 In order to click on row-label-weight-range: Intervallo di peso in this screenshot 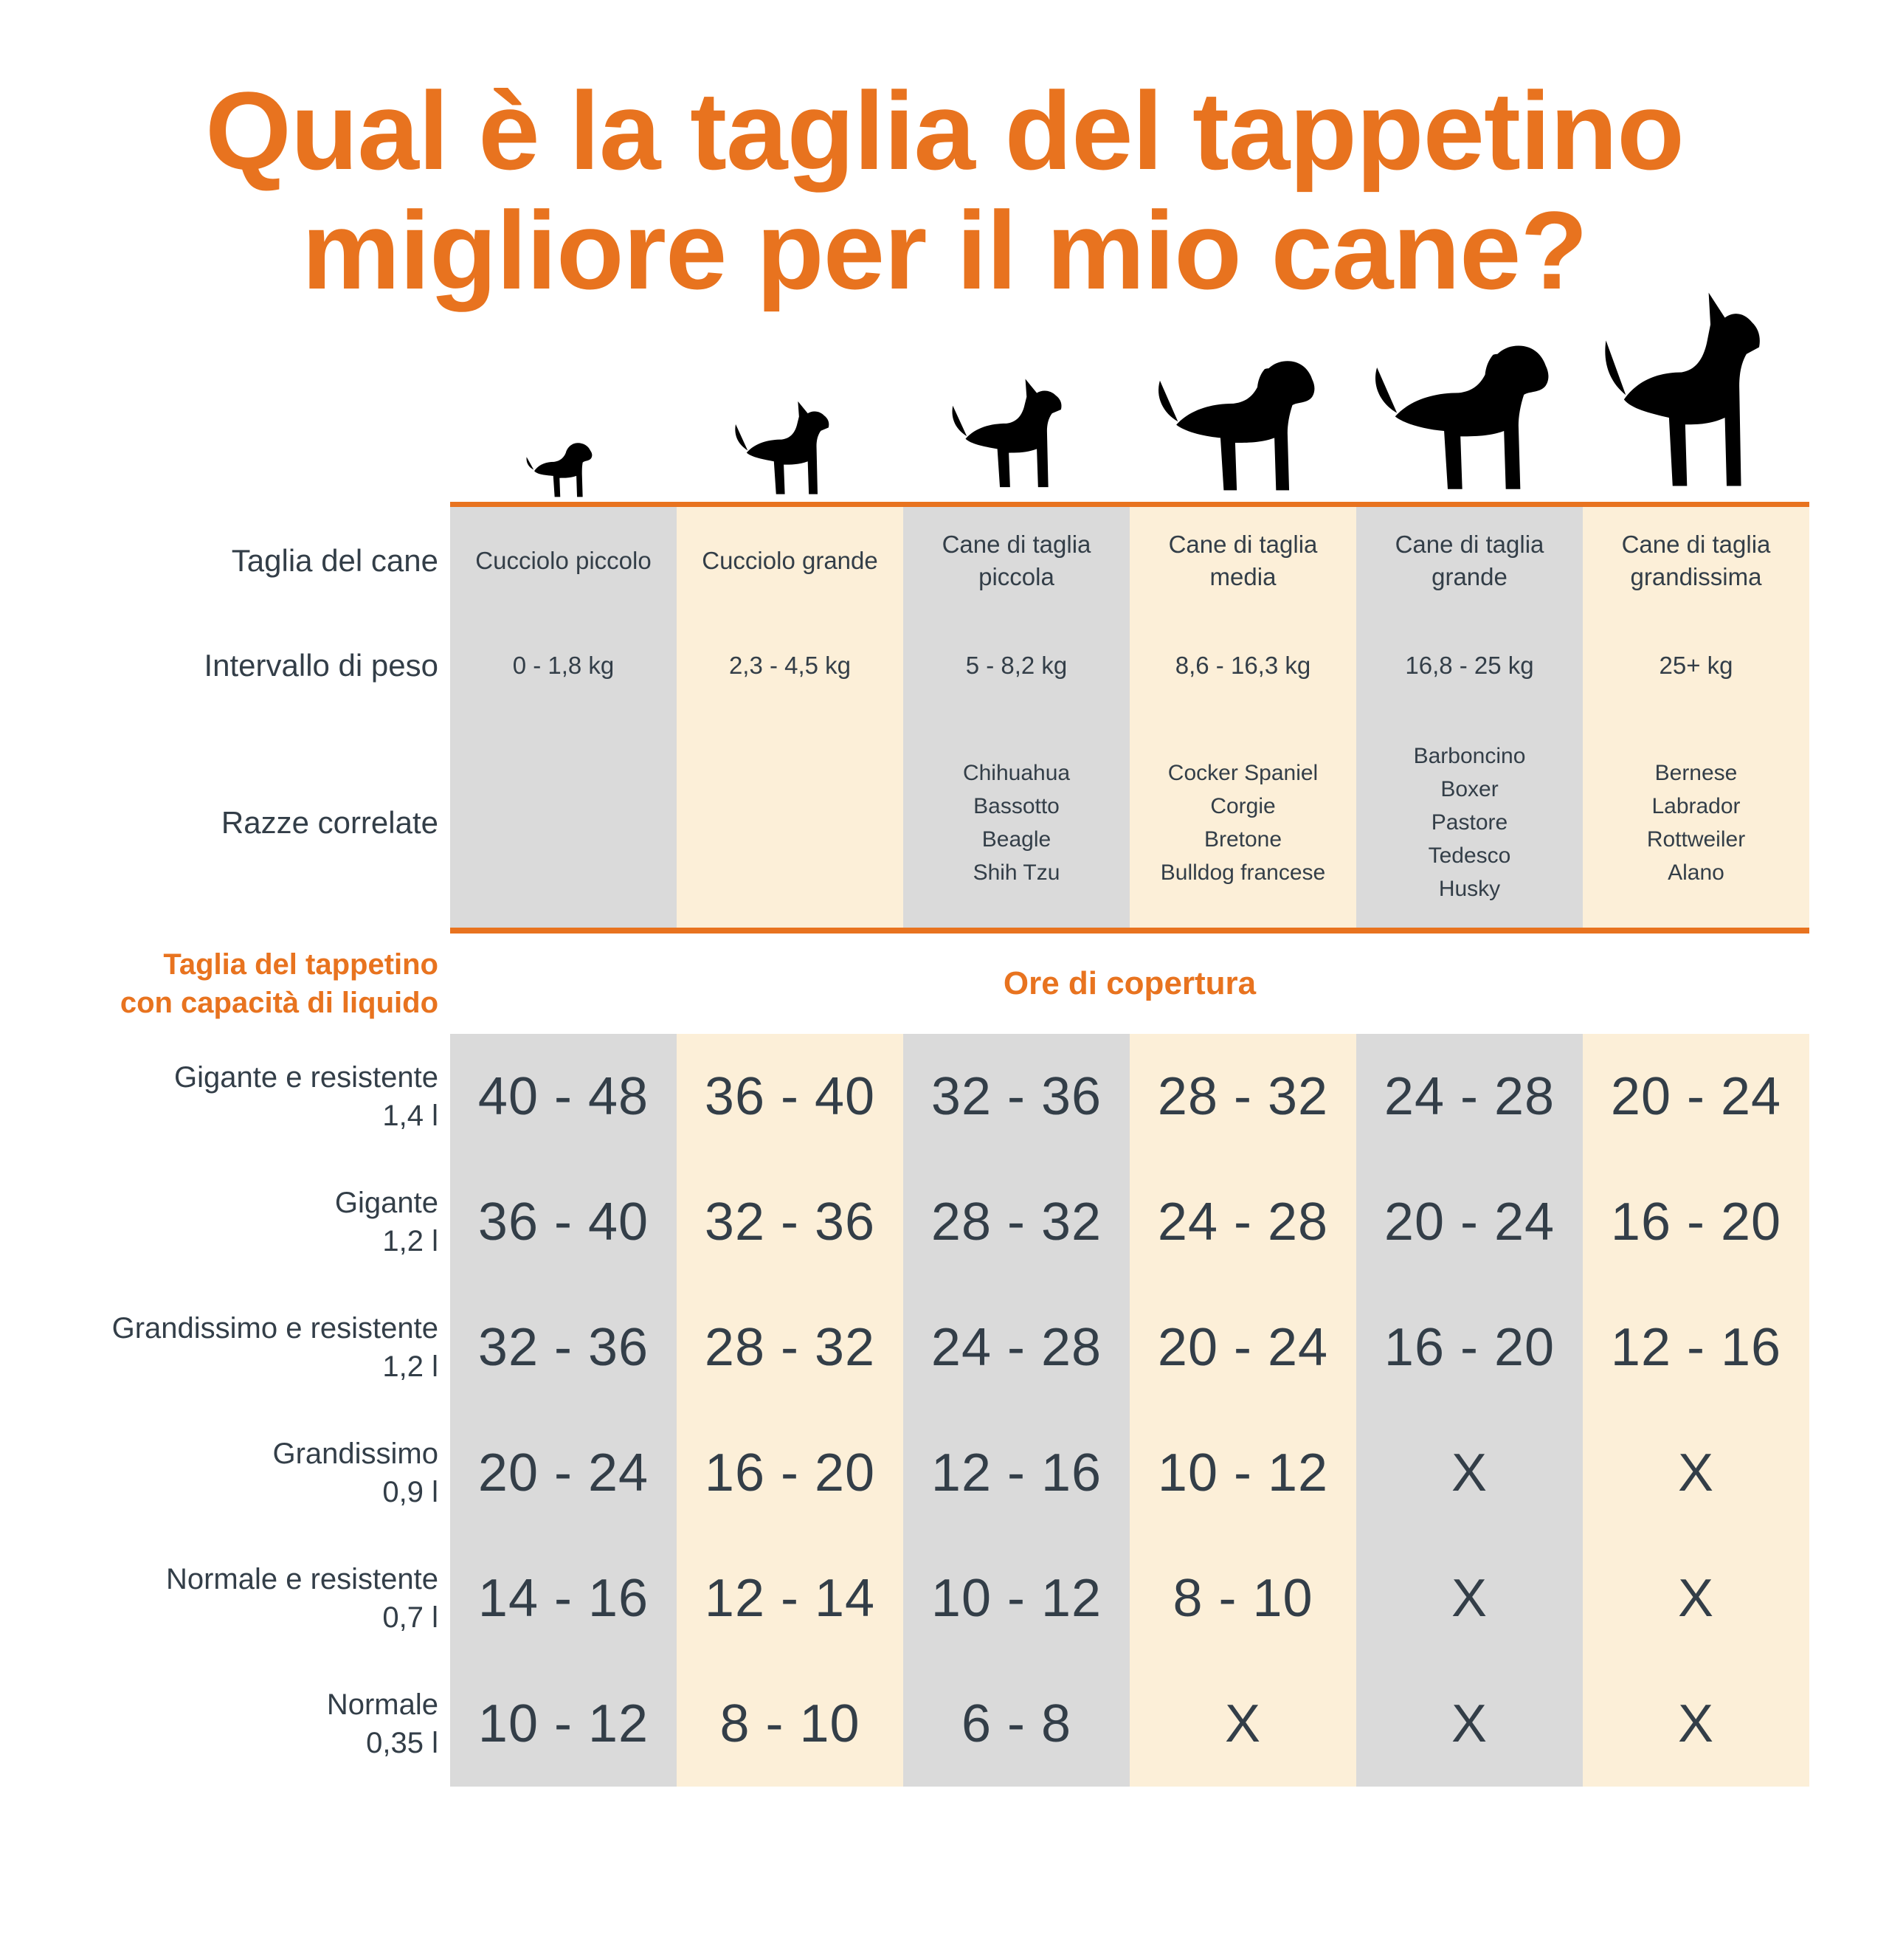, I will do `click(321, 665)`.